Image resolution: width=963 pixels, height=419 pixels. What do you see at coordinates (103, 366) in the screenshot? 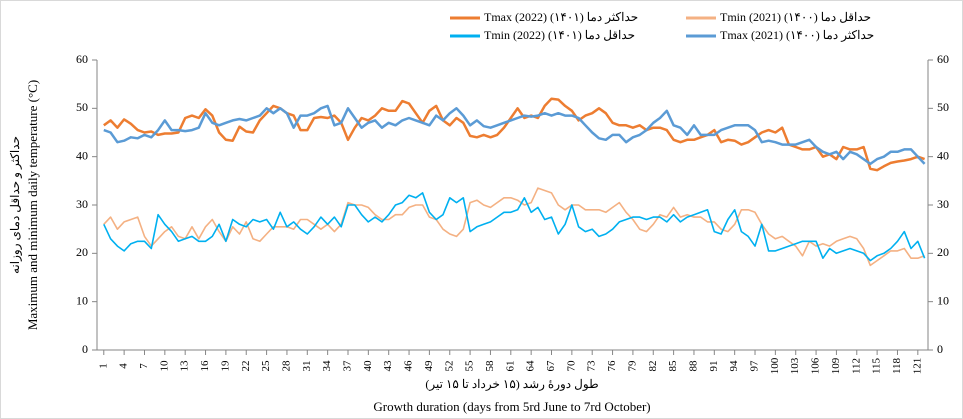
I see `x-tick-label: 1` at bounding box center [103, 366].